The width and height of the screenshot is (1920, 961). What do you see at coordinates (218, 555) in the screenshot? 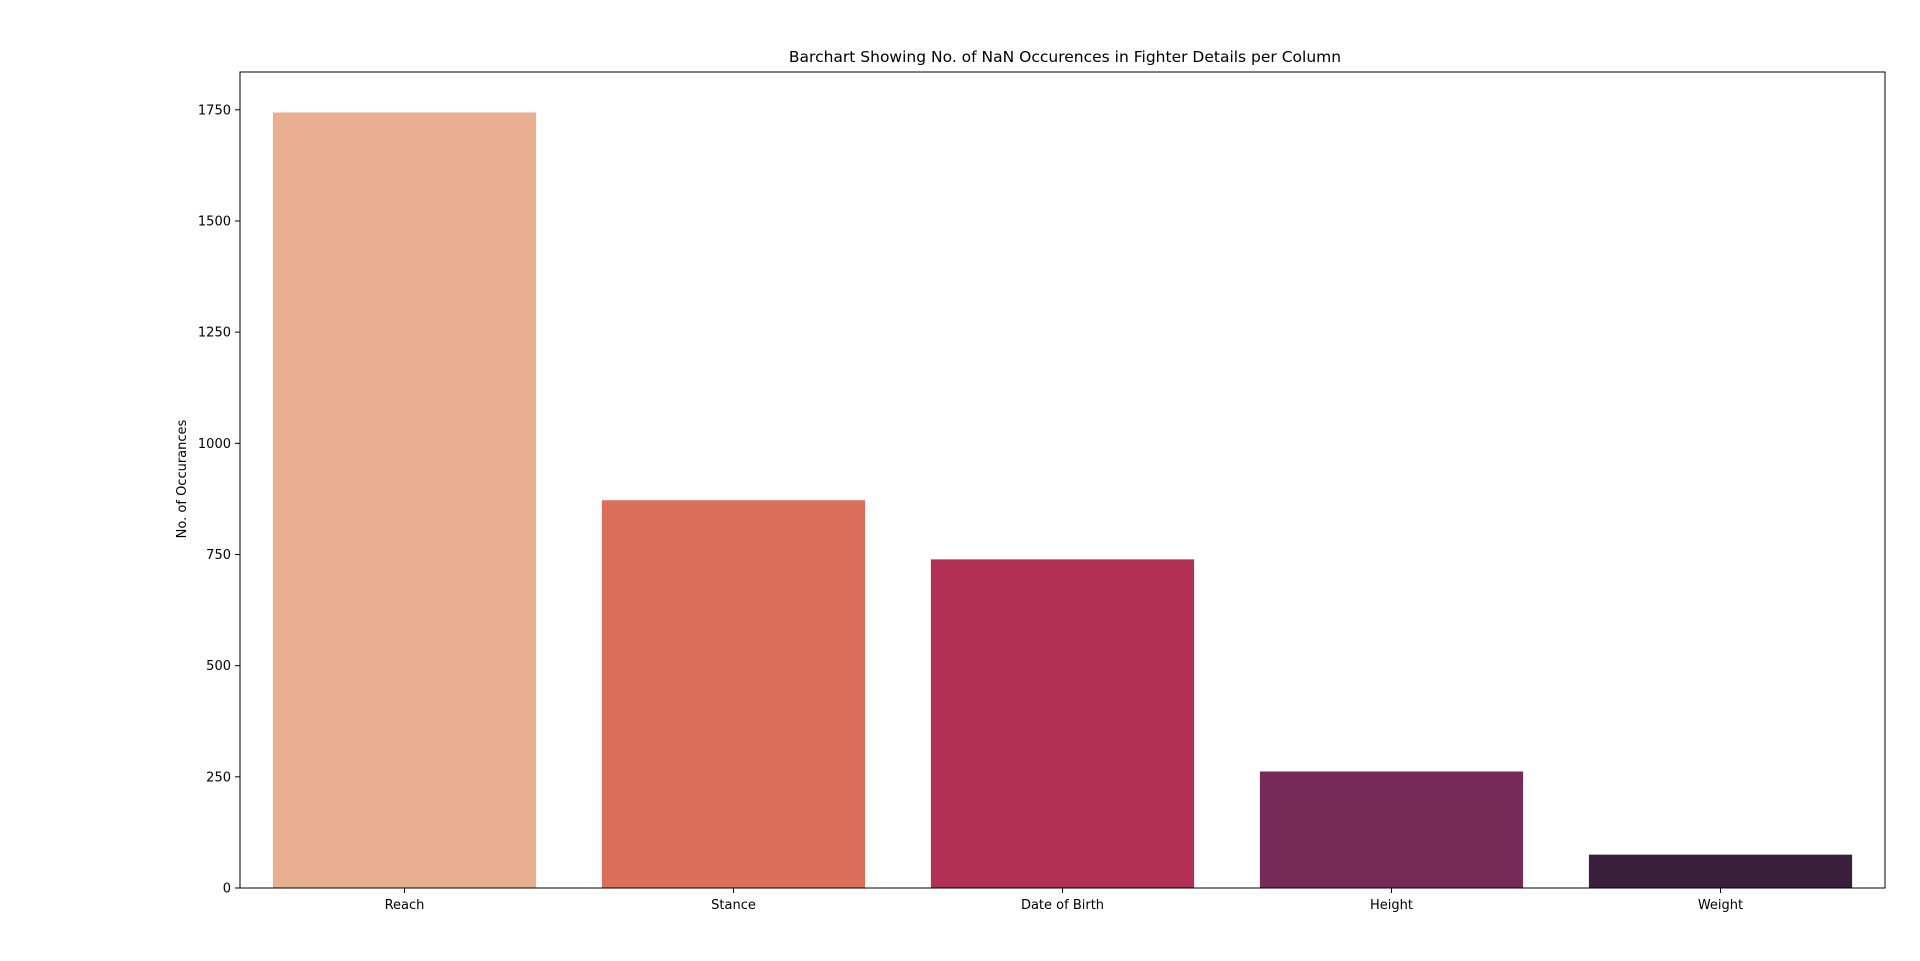
I see `y-tick-label: 750` at bounding box center [218, 555].